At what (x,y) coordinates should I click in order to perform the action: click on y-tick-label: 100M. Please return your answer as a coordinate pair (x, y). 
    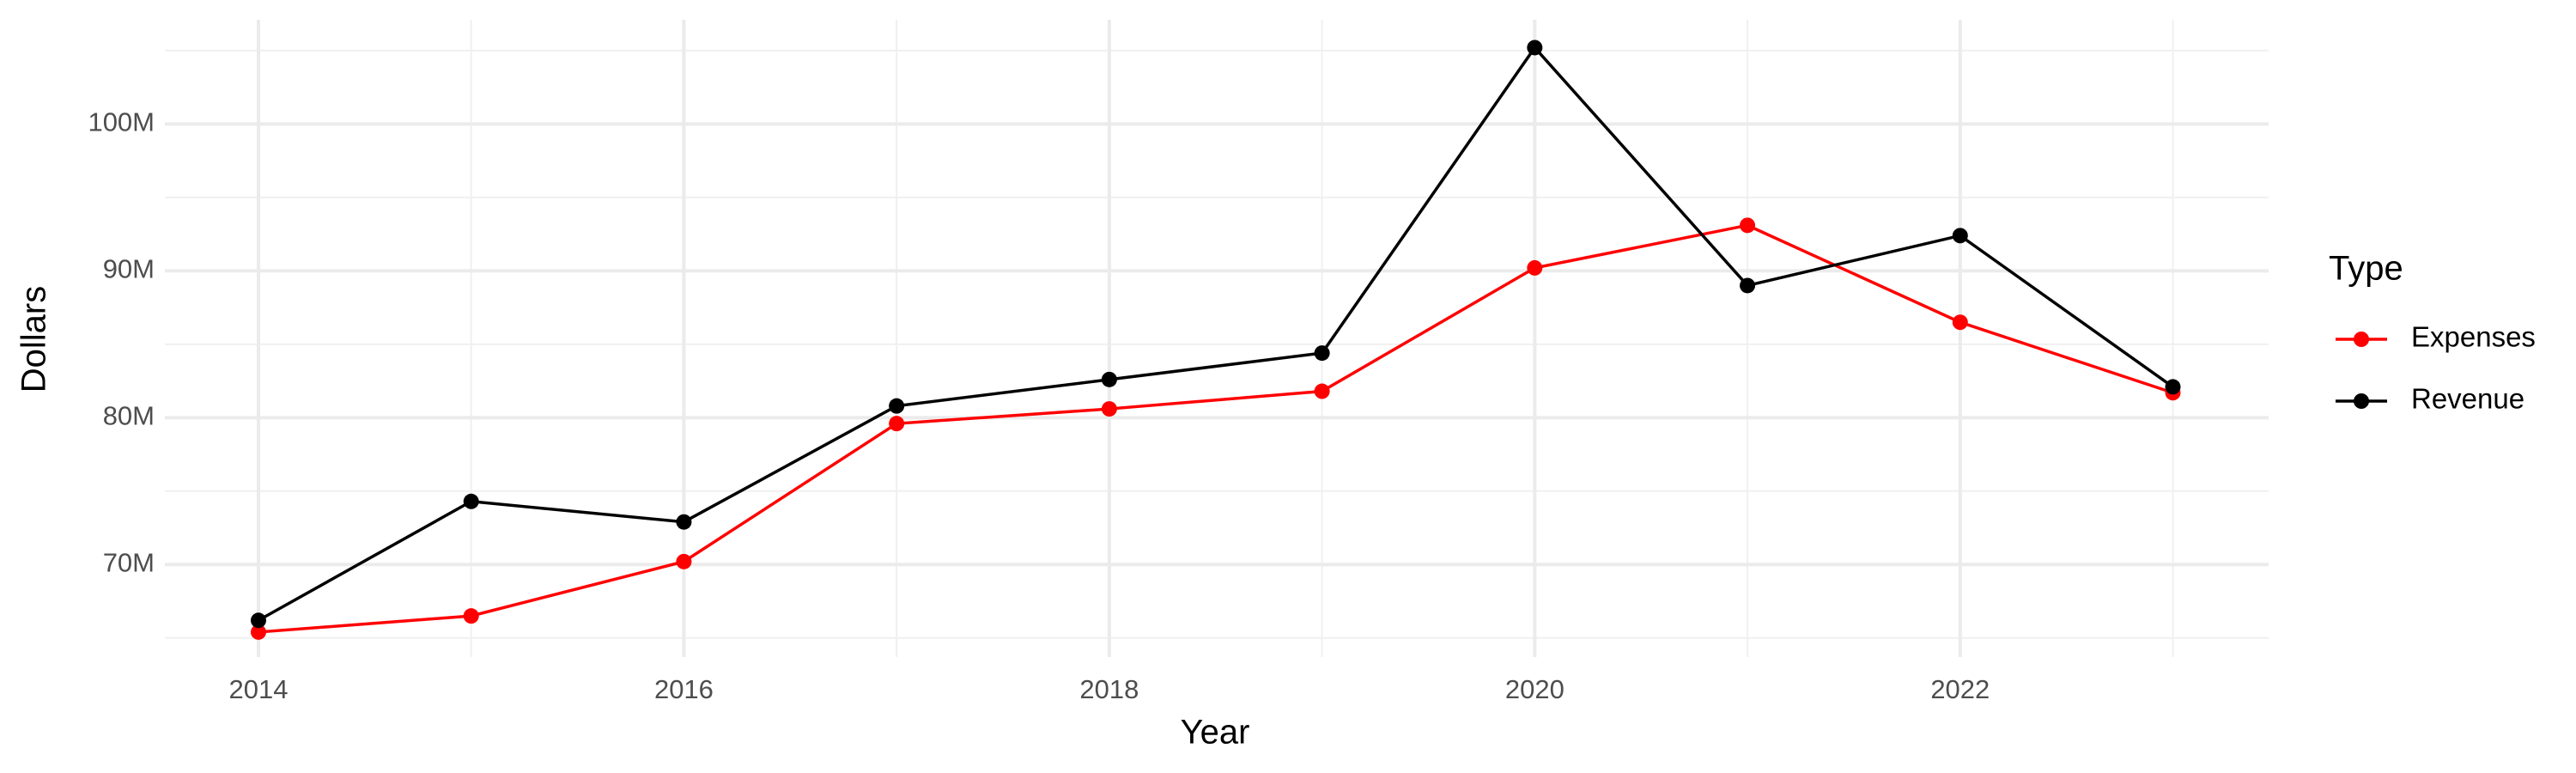
    Looking at the image, I should click on (122, 122).